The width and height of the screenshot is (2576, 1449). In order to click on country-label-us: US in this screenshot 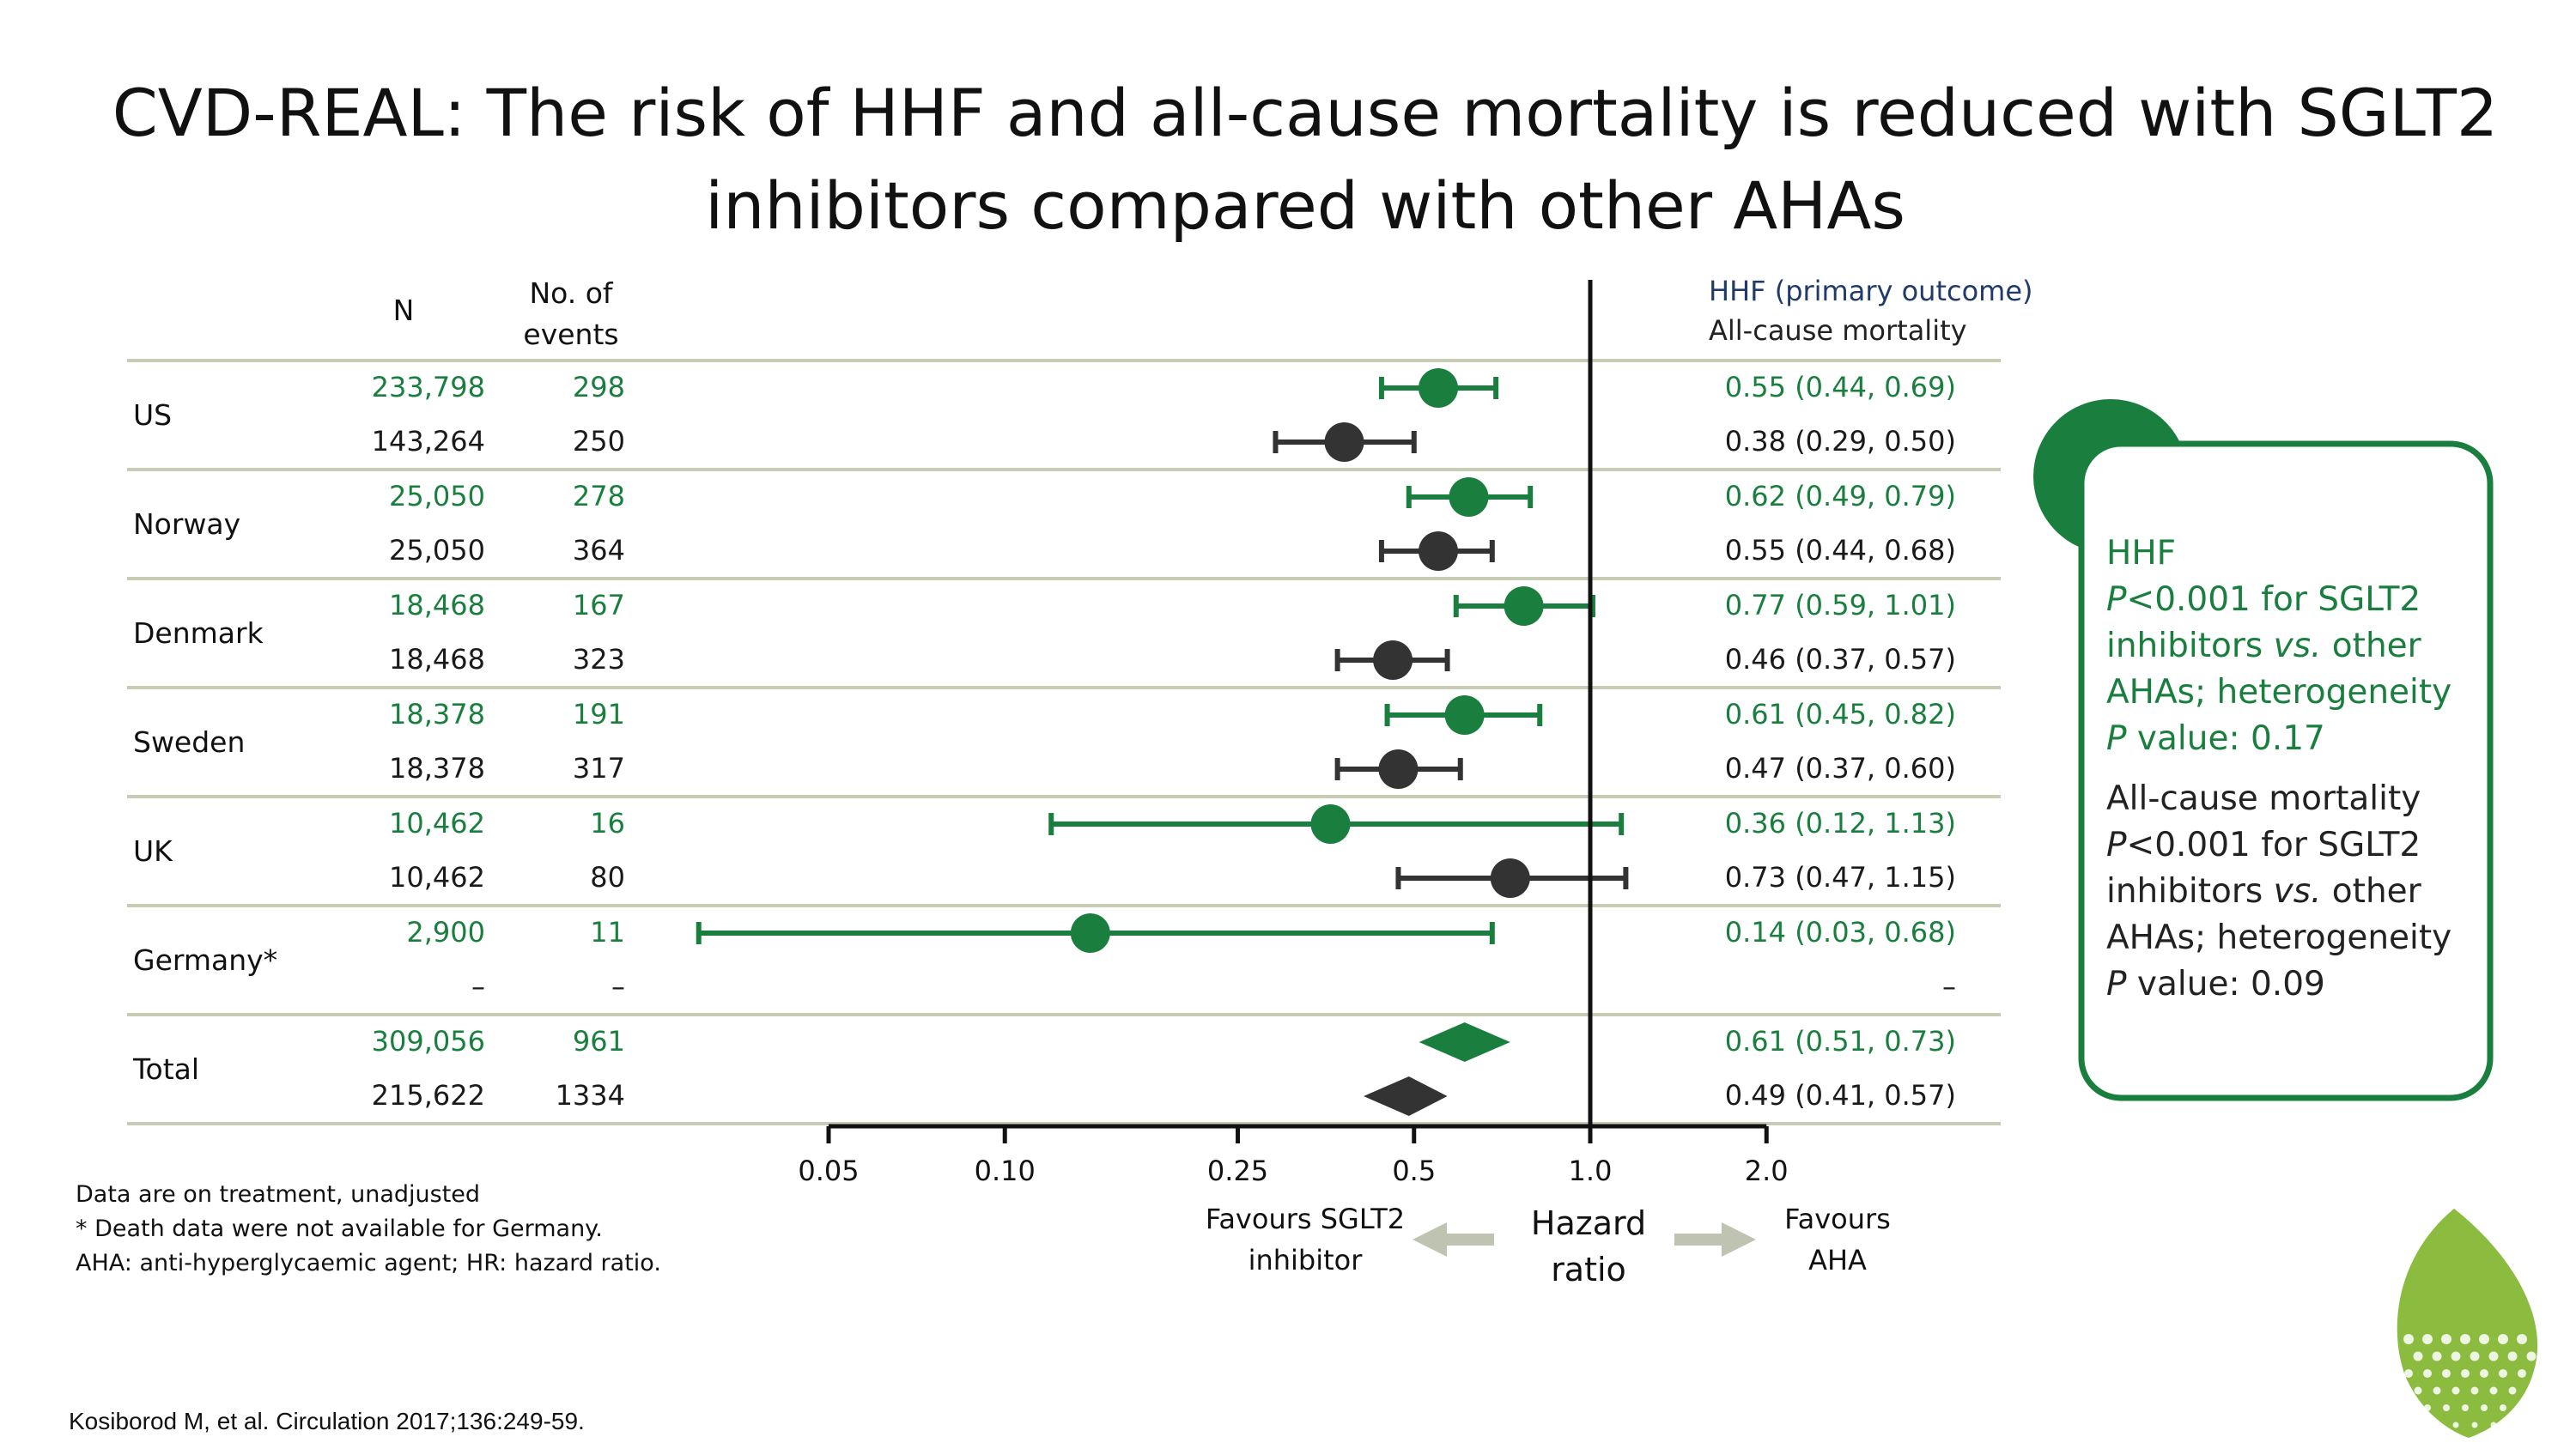, I will do `click(153, 414)`.